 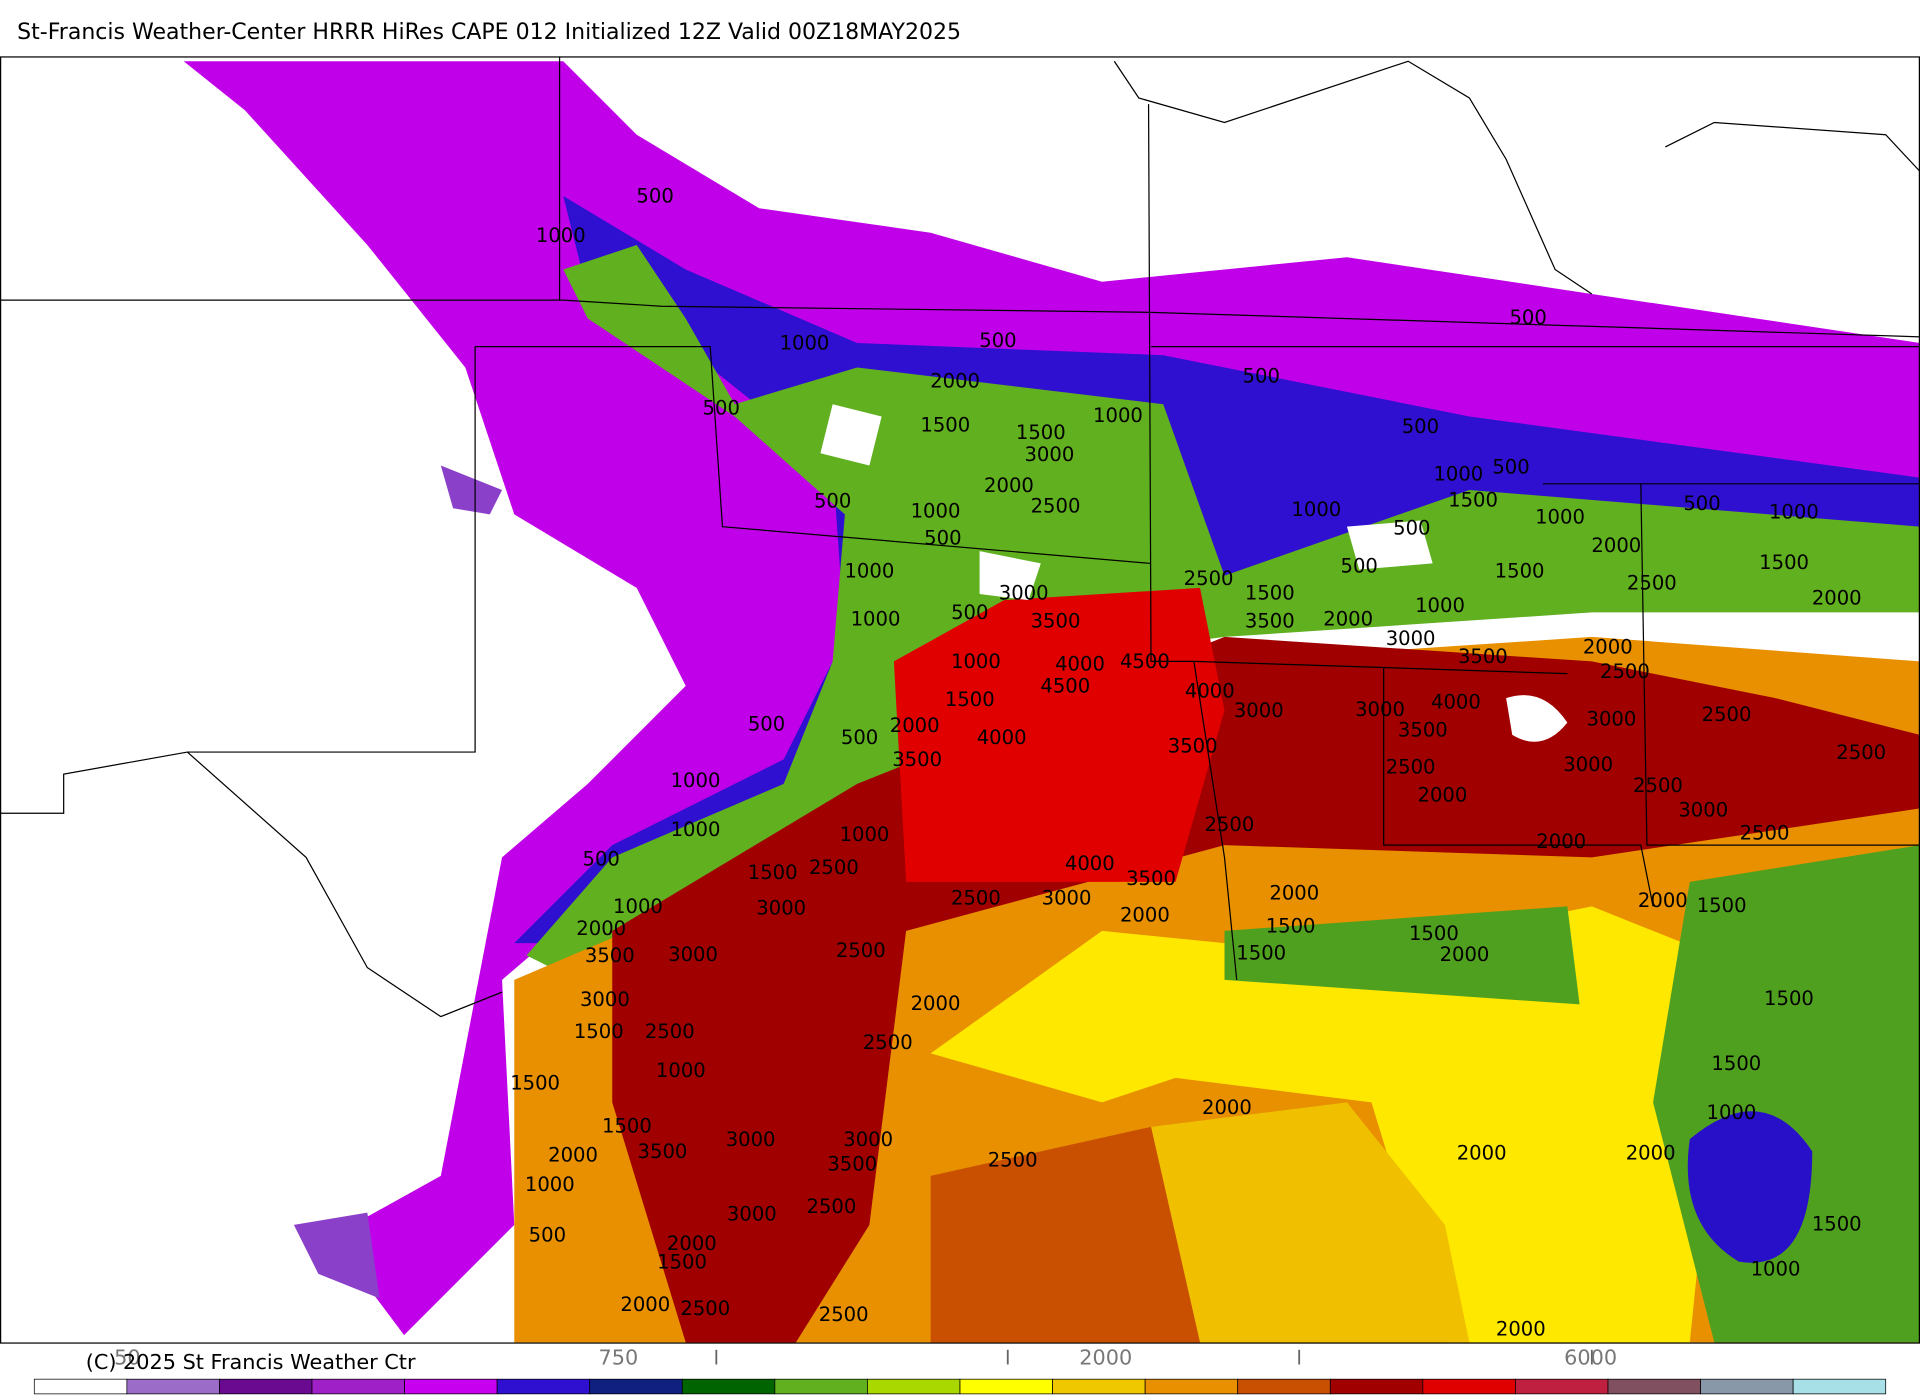 What do you see at coordinates (619, 1357) in the screenshot?
I see `colorbar-label: 750` at bounding box center [619, 1357].